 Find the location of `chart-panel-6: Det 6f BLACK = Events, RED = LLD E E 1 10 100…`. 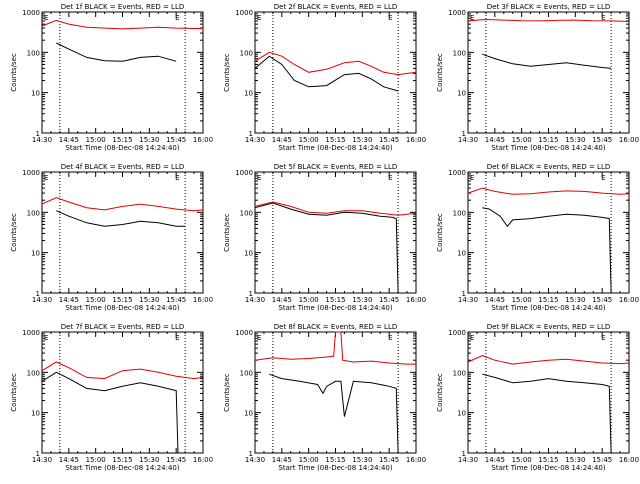

chart-panel-6: Det 6f BLACK = Events, RED = LLD E E 1 10 100… is located at coordinates (537, 237).